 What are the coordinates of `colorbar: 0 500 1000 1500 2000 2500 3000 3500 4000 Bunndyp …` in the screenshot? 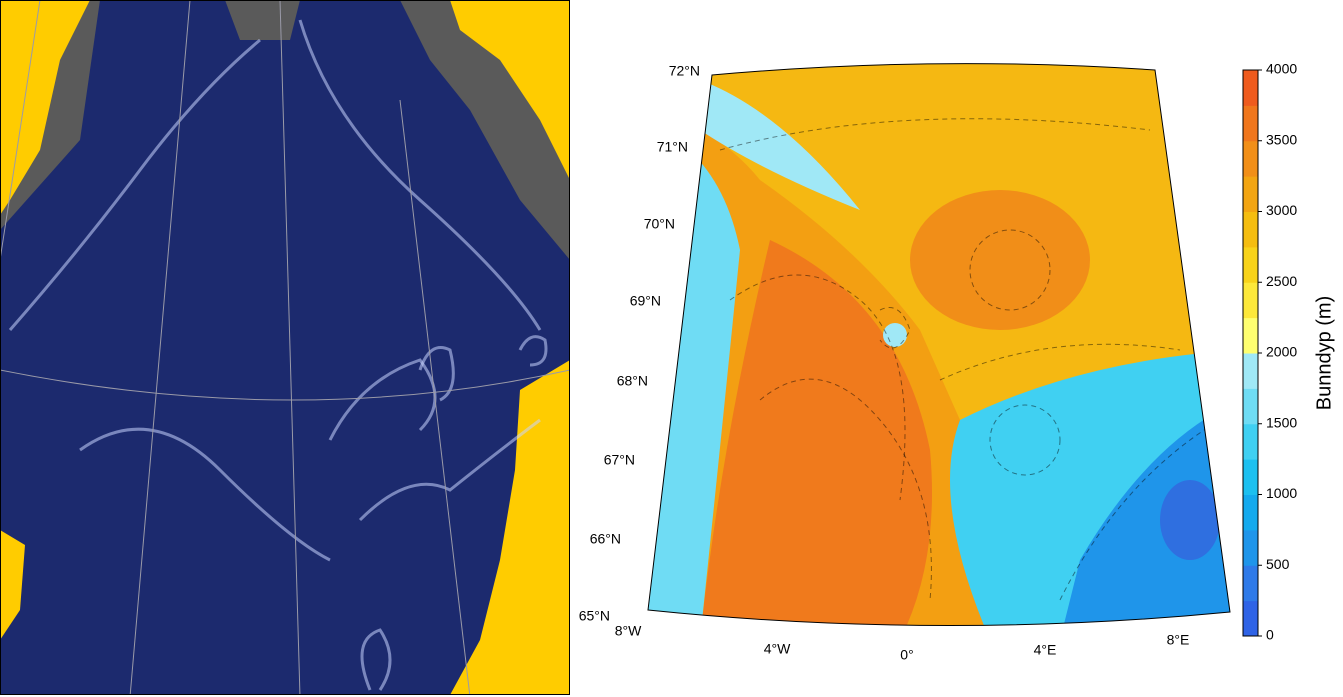 It's located at (1288, 352).